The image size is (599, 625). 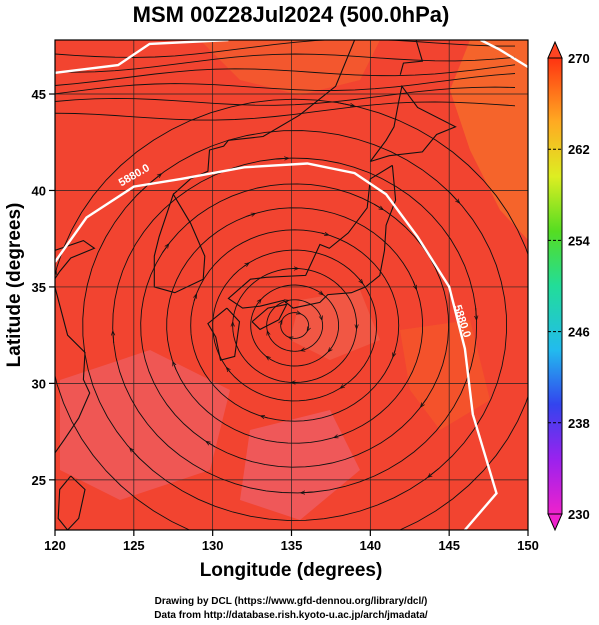 What do you see at coordinates (224, 334) in the screenshot?
I see `coast-kyushu` at bounding box center [224, 334].